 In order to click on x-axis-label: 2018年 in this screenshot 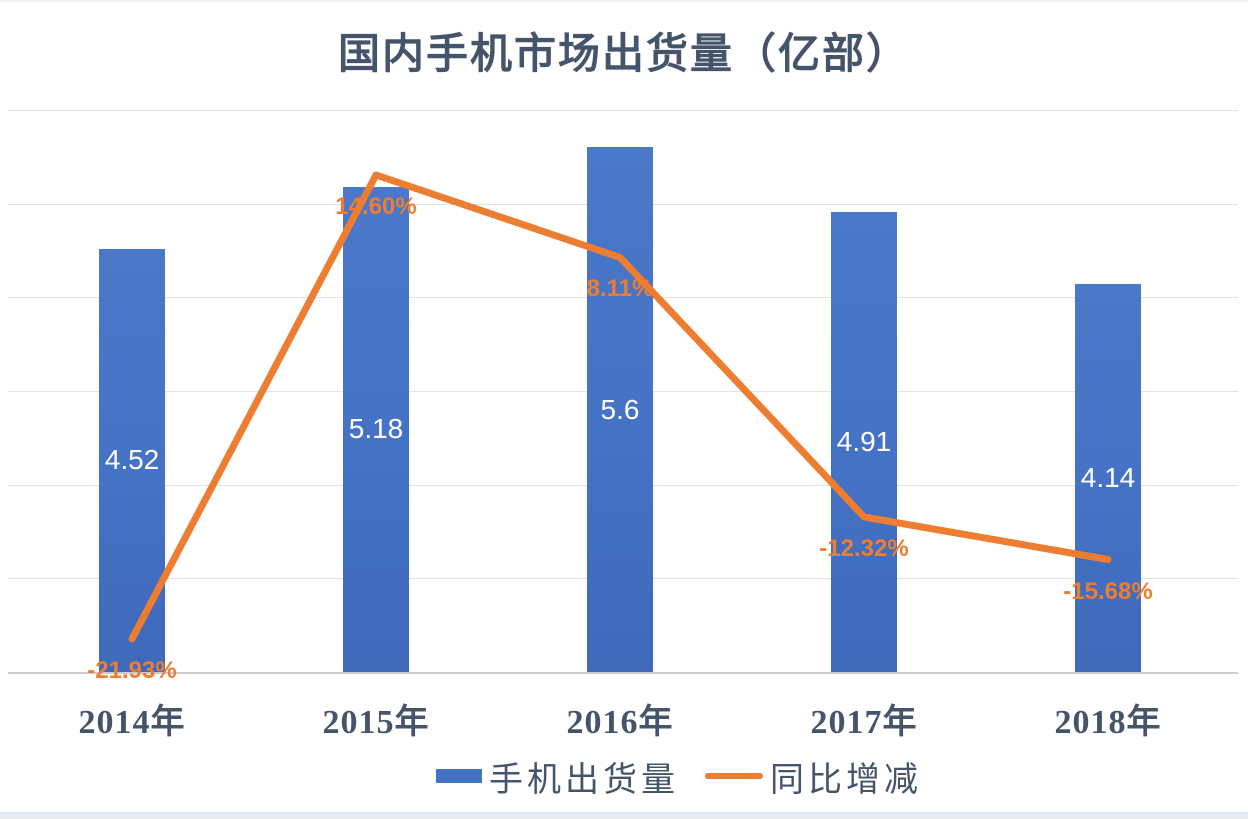, I will do `click(1108, 722)`.